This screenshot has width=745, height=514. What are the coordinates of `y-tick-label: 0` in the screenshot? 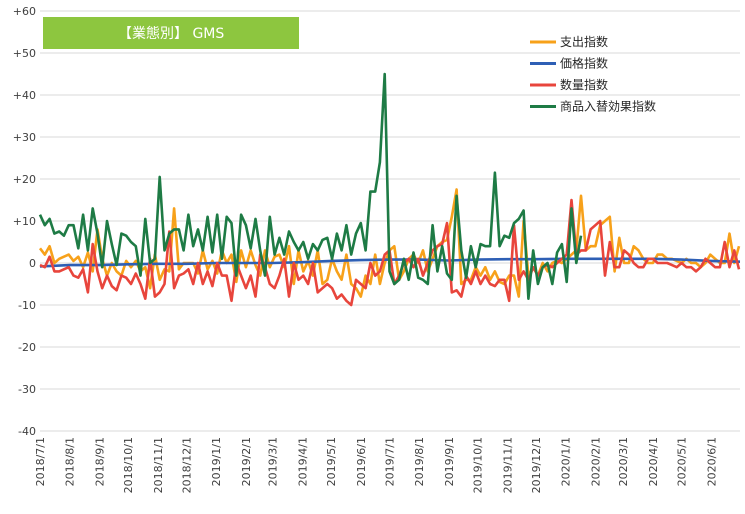 It's located at (32, 263).